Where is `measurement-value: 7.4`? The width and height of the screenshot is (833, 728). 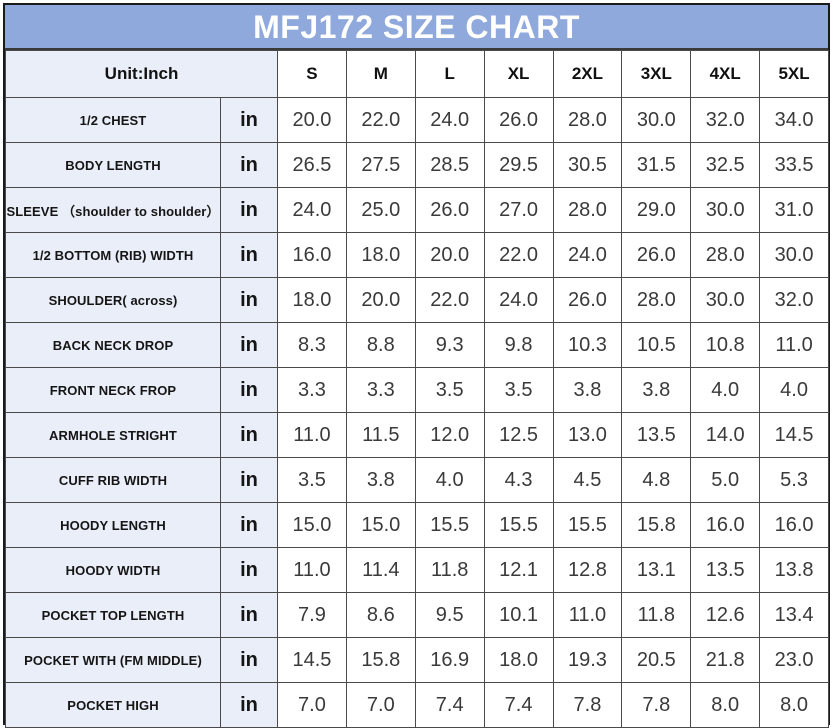 measurement-value: 7.4 is located at coordinates (449, 705).